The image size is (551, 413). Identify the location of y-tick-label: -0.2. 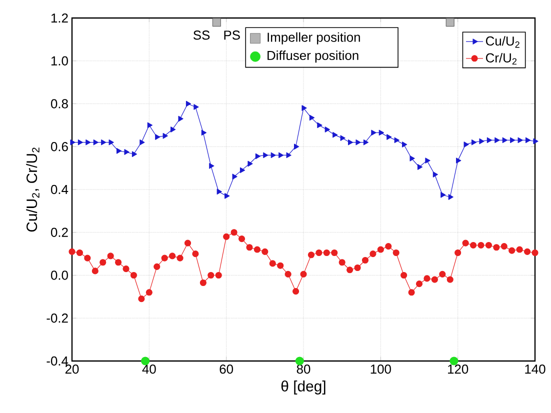
(57, 318).